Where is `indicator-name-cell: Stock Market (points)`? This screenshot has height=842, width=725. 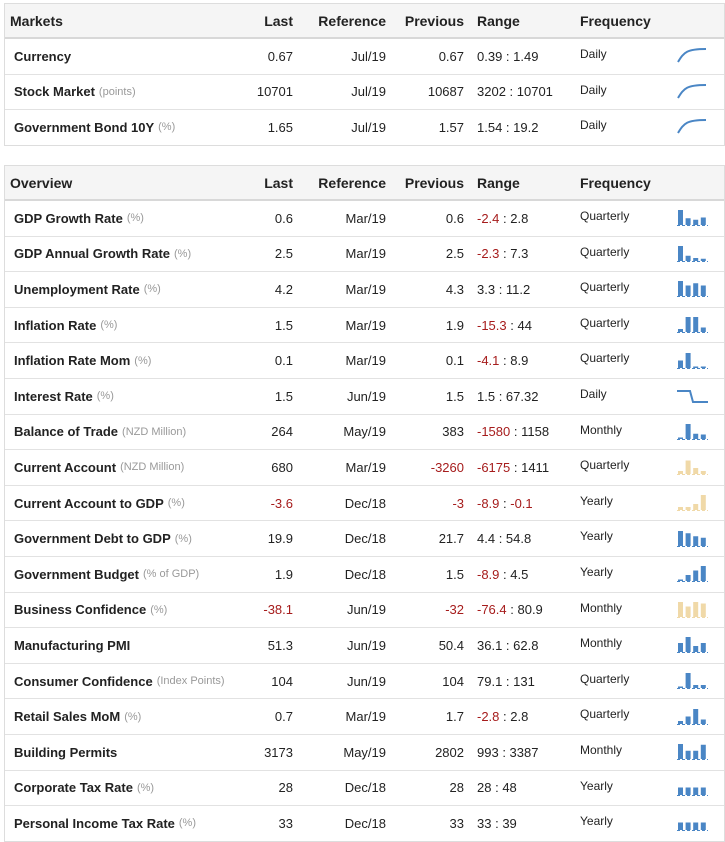
indicator-name-cell: Stock Market (points) is located at coordinates (75, 92).